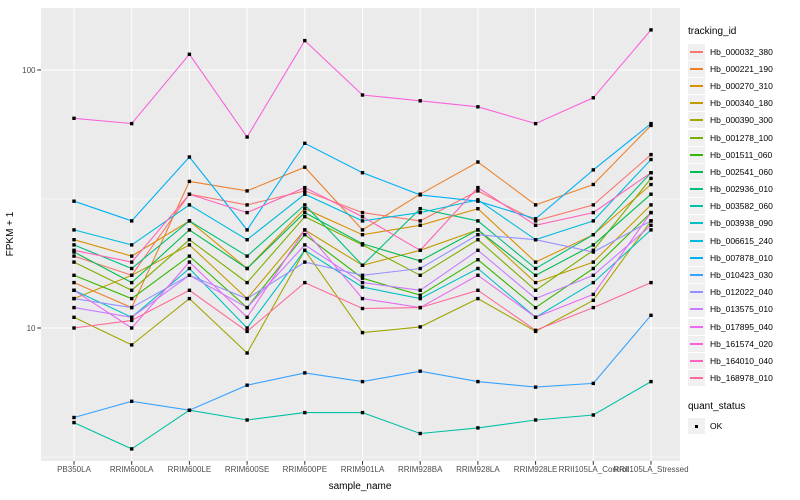 This screenshot has width=800, height=500. I want to click on legend-item-Hb_017895_040: Hb_017895_040, so click(743, 326).